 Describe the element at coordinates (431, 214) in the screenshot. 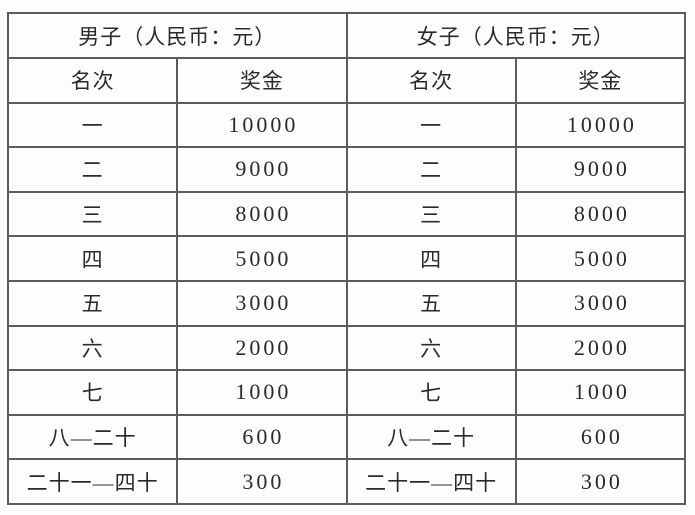

I see `women-rank-cell: 三` at that location.